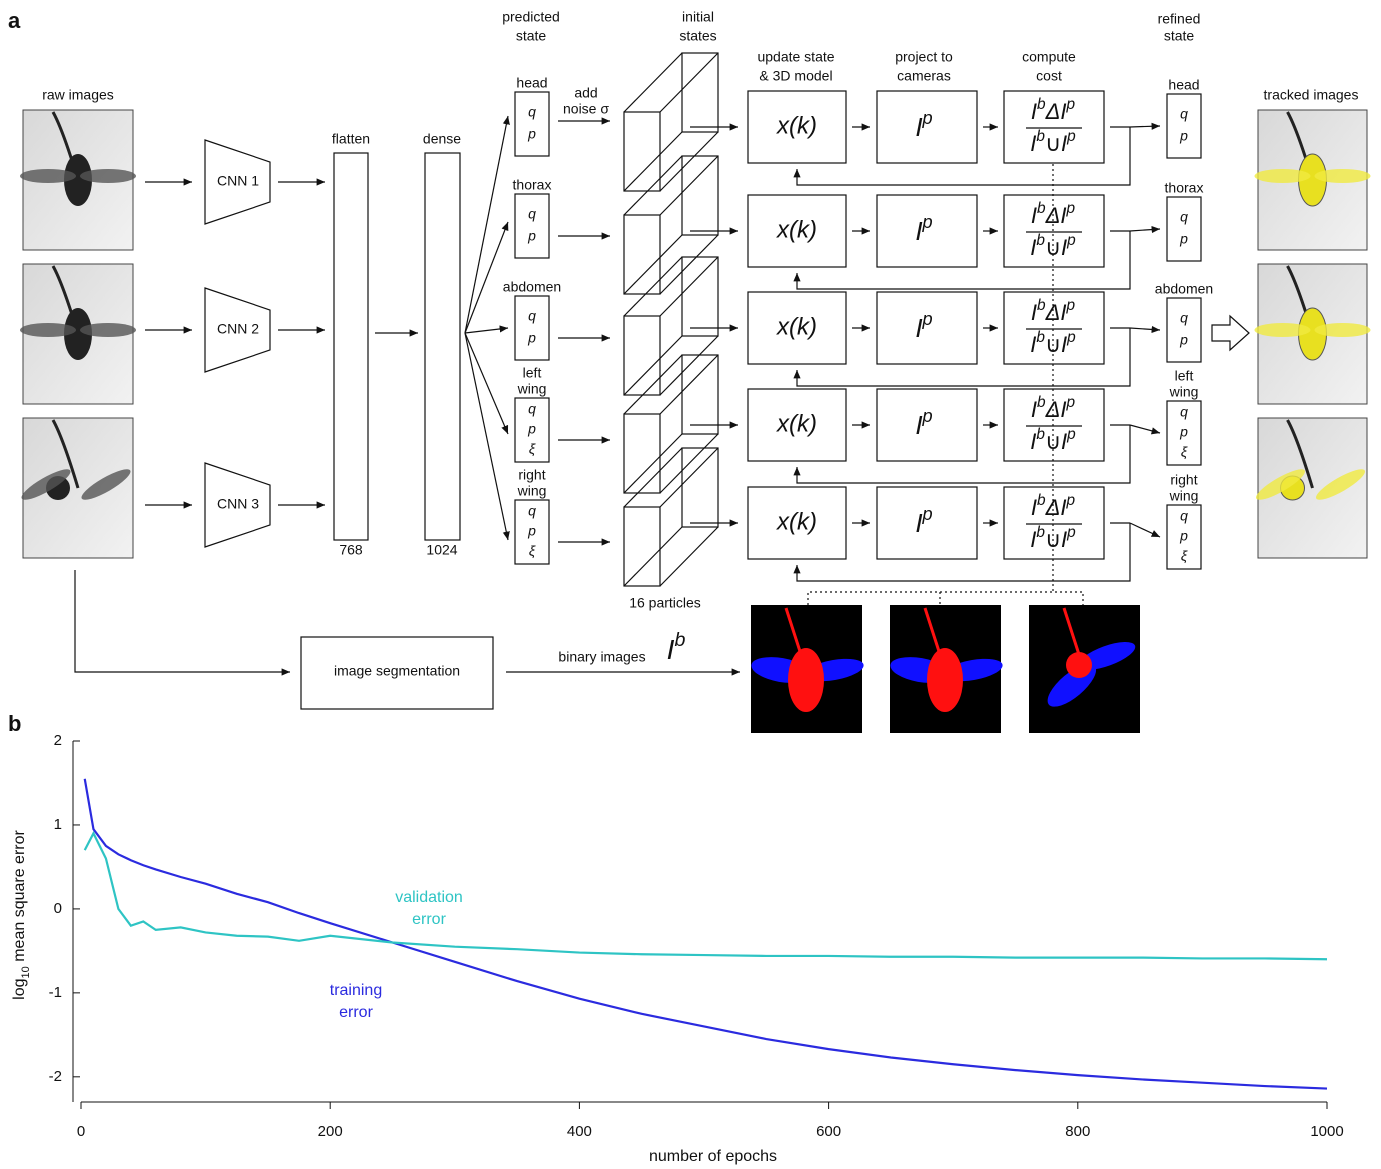 The width and height of the screenshot is (1381, 1169). Describe the element at coordinates (26, 972) in the screenshot. I see `subscript: 10` at that location.